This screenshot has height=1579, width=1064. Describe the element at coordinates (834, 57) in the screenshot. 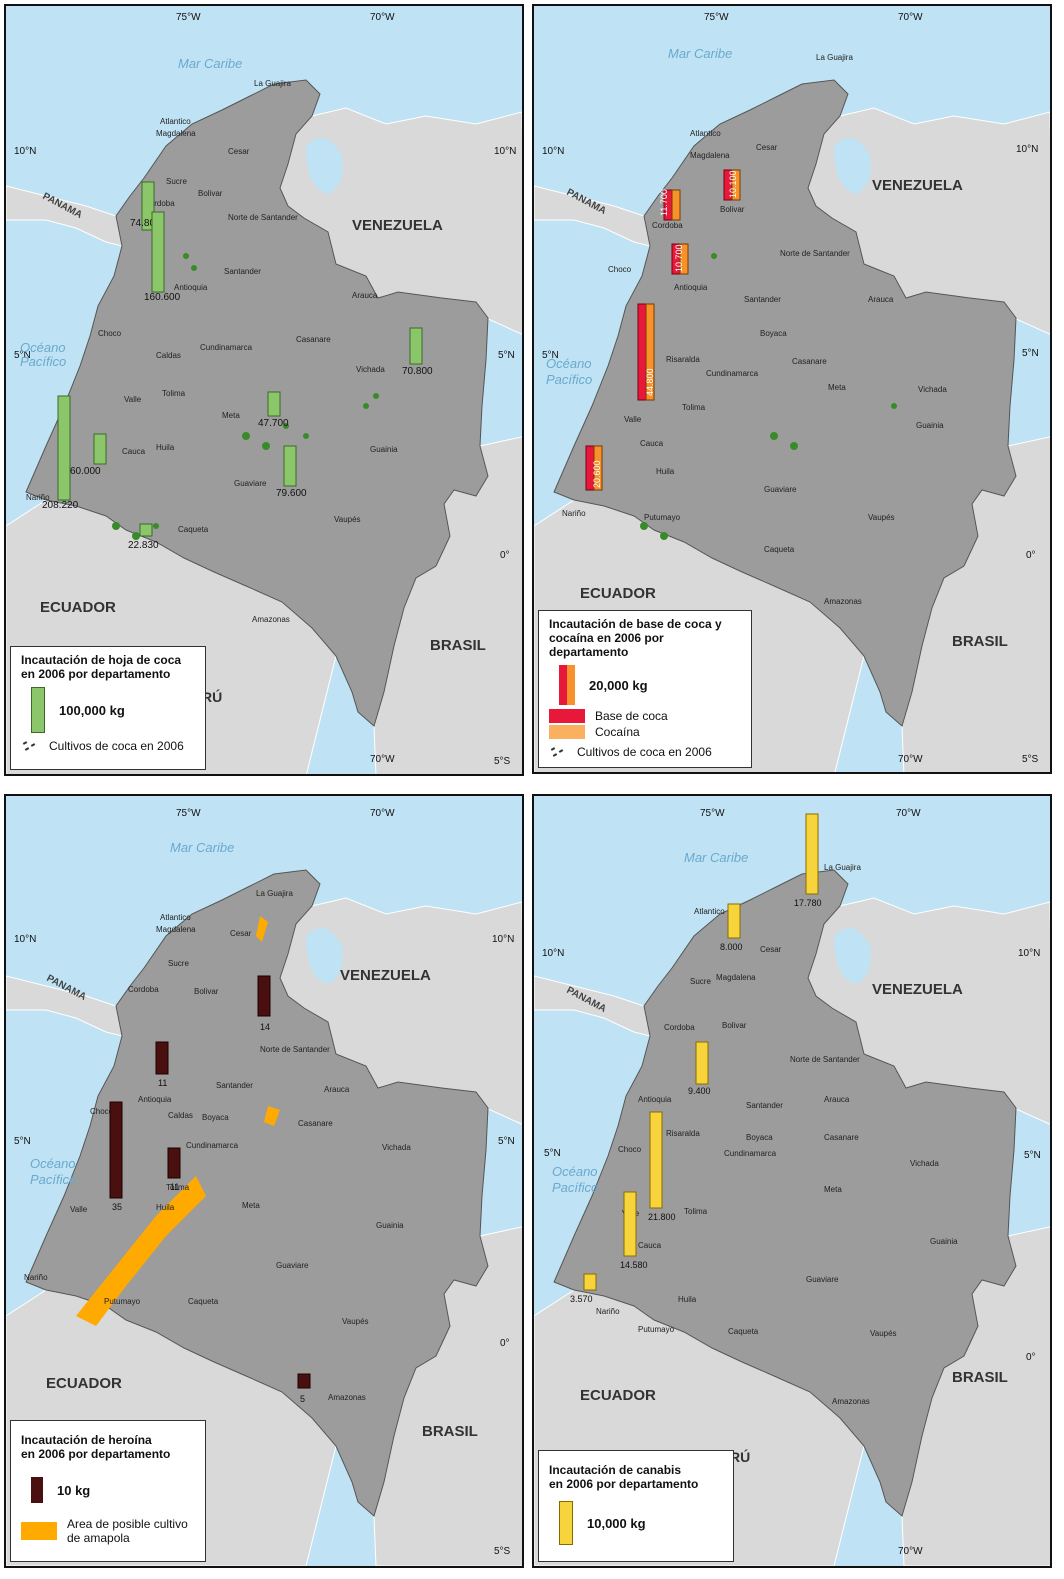

I see `dept-label: La Guajira` at that location.